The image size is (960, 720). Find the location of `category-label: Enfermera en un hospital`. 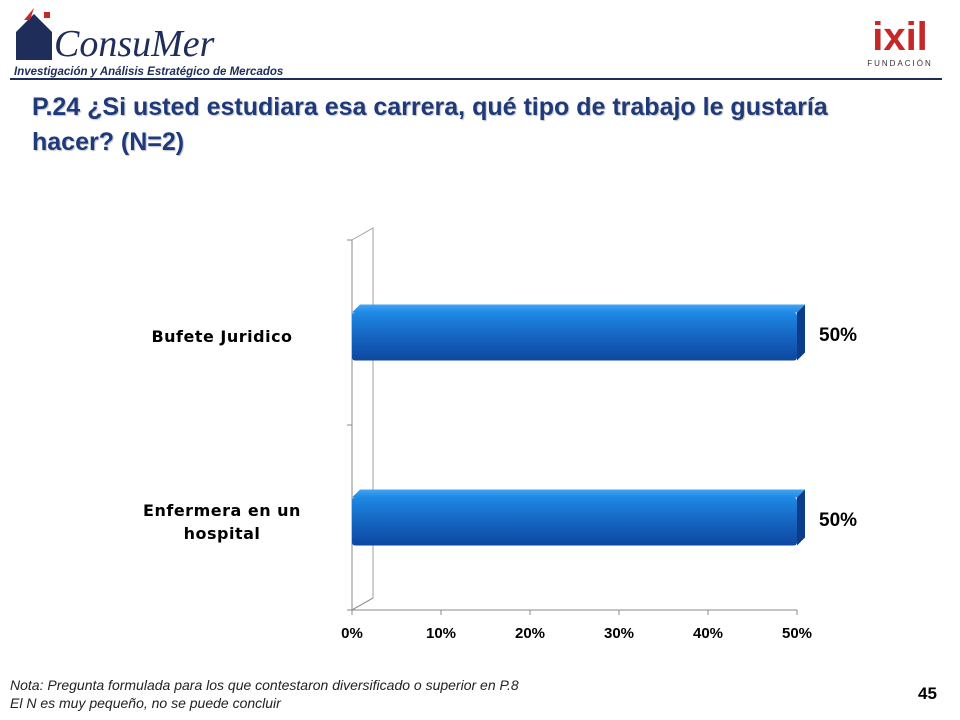

category-label: Enfermera en un hospital is located at coordinates (222, 521).